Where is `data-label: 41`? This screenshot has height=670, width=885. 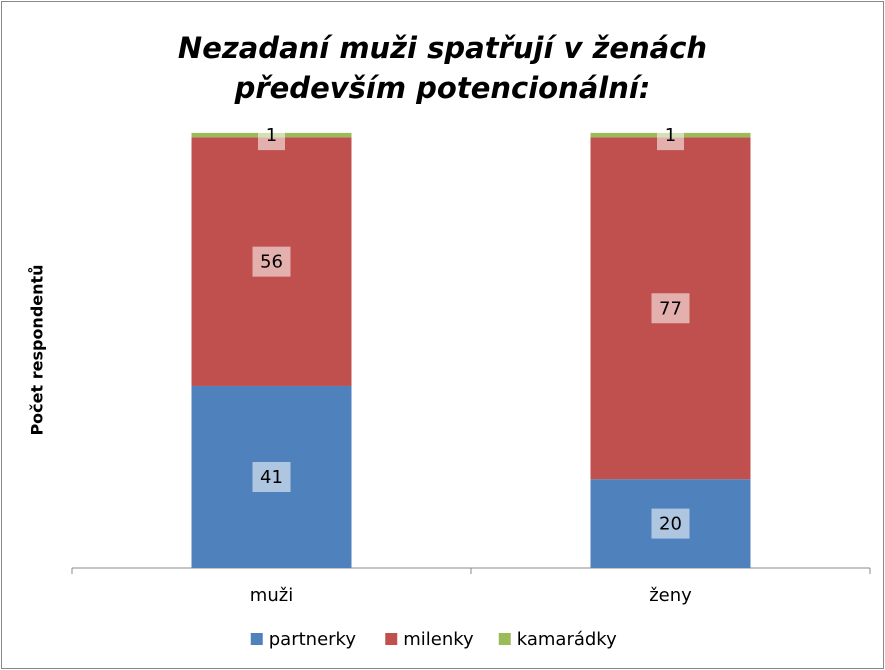 data-label: 41 is located at coordinates (271, 477).